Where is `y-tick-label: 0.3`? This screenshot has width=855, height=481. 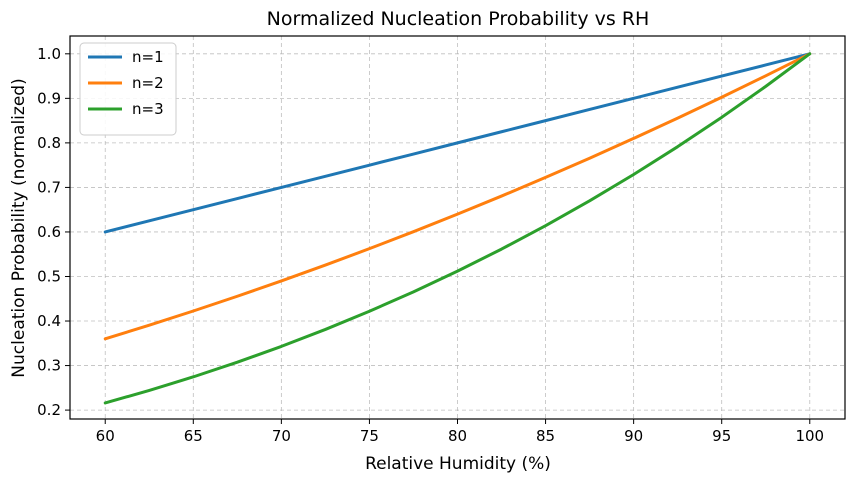
y-tick-label: 0.3 is located at coordinates (49, 366).